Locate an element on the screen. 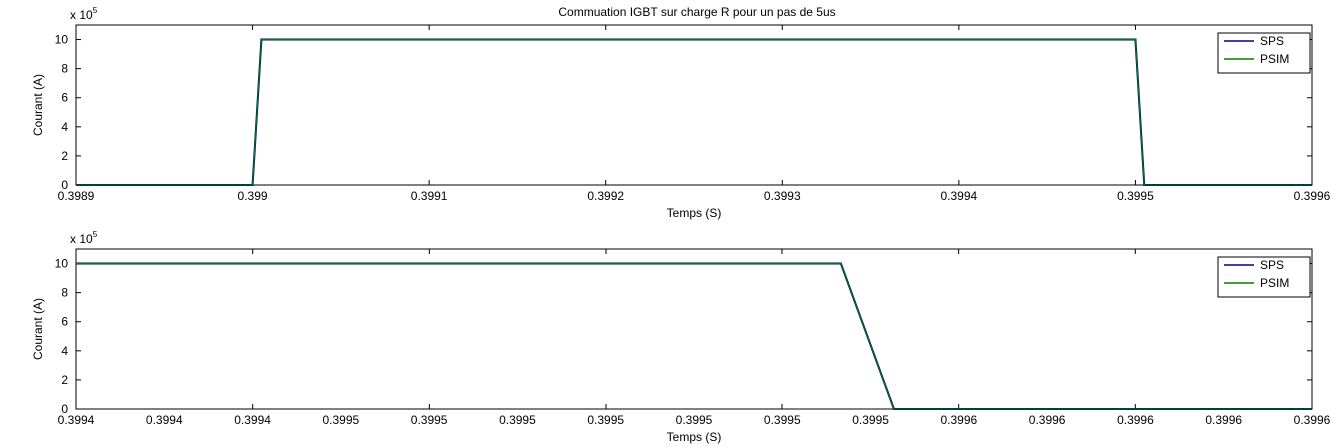  legend-bottom: SPS PSIM is located at coordinates (1264, 277).